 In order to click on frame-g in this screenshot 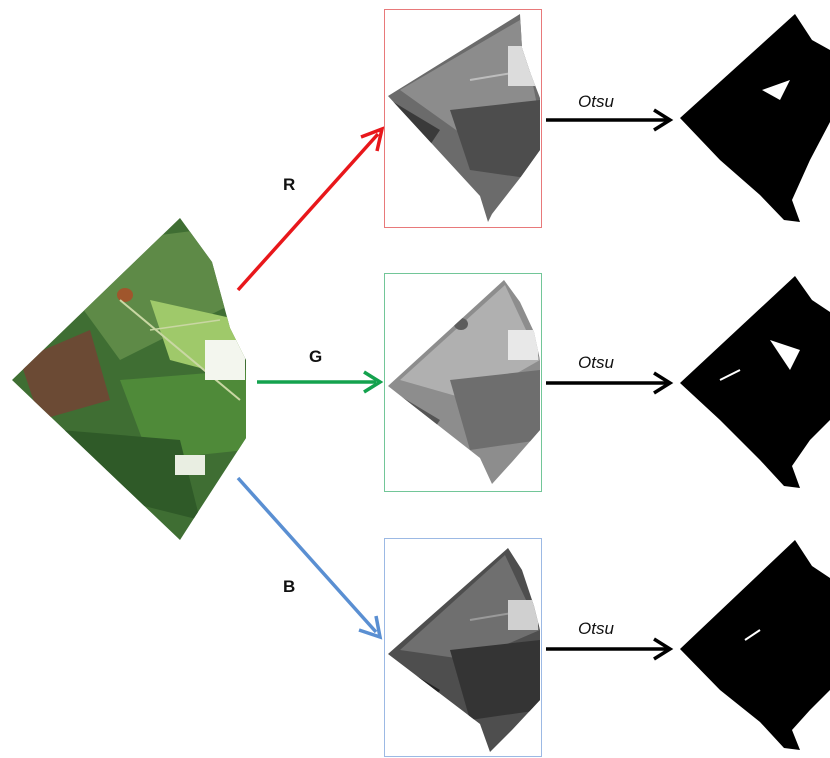, I will do `click(463, 382)`.